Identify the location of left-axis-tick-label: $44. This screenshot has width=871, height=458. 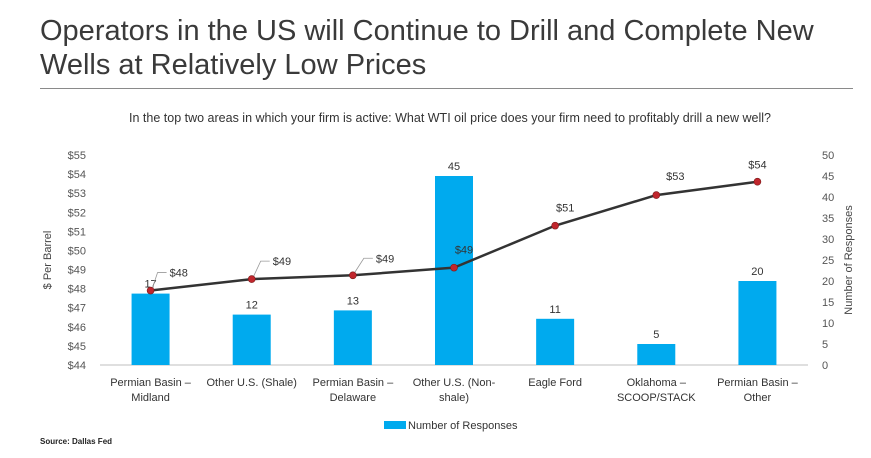
(77, 366).